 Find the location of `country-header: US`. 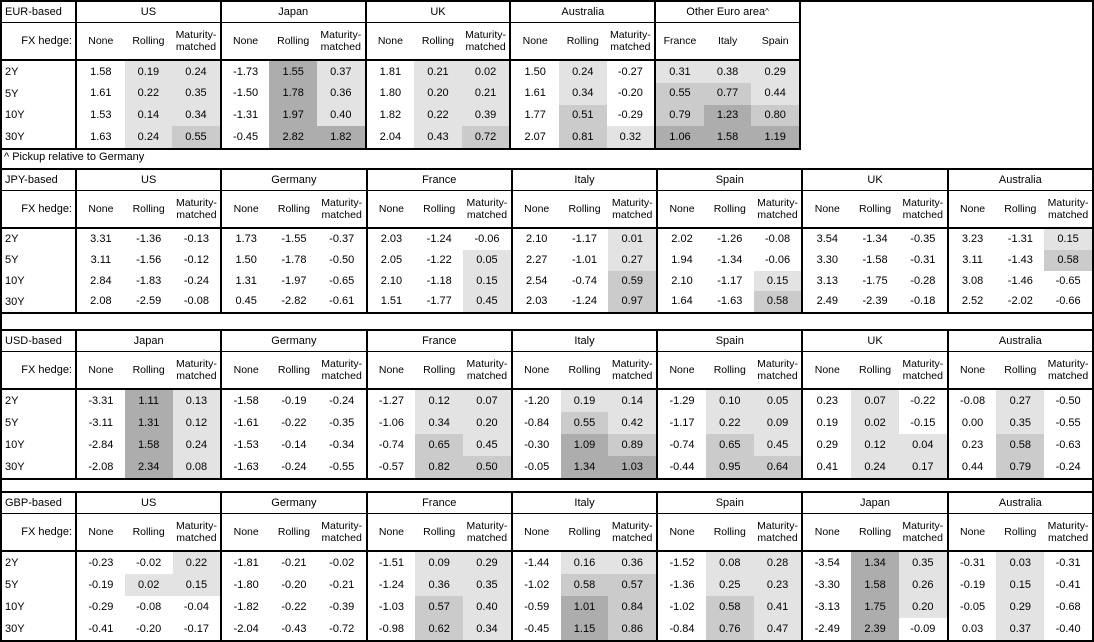

country-header: US is located at coordinates (150, 503).